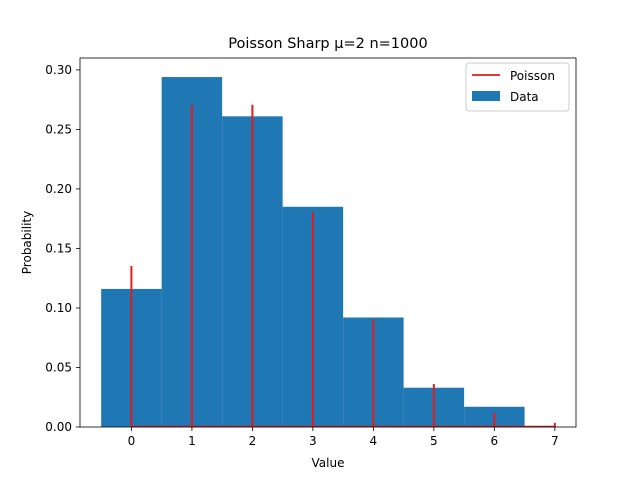  Describe the element at coordinates (58, 248) in the screenshot. I see `y-tick-label-0.15: 0.15` at that location.